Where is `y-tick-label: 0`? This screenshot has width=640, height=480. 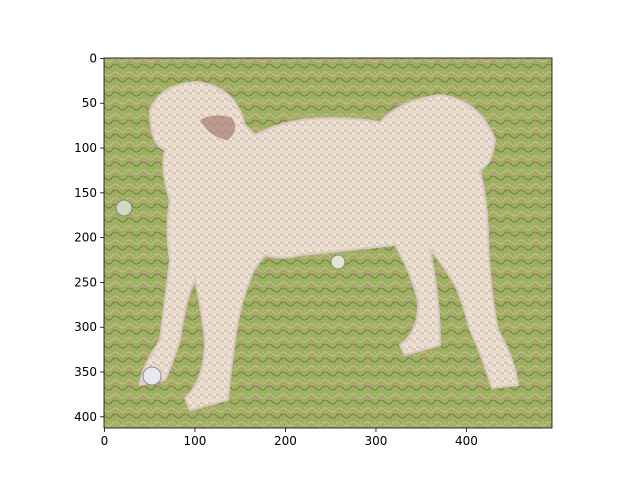 y-tick-label: 0 is located at coordinates (93, 58).